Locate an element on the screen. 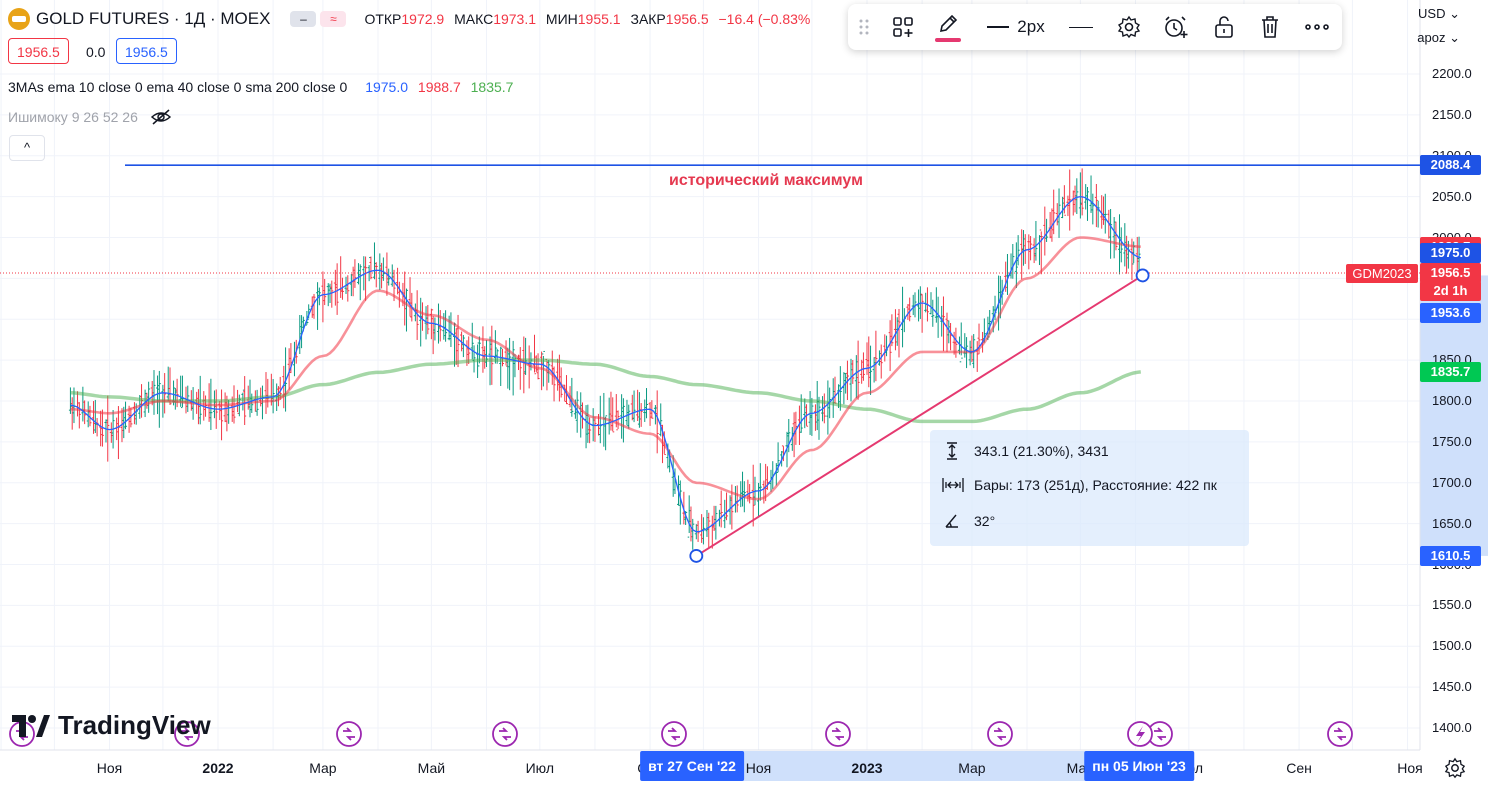 The height and width of the screenshot is (790, 1488). time-tick-label: Мар is located at coordinates (323, 768).